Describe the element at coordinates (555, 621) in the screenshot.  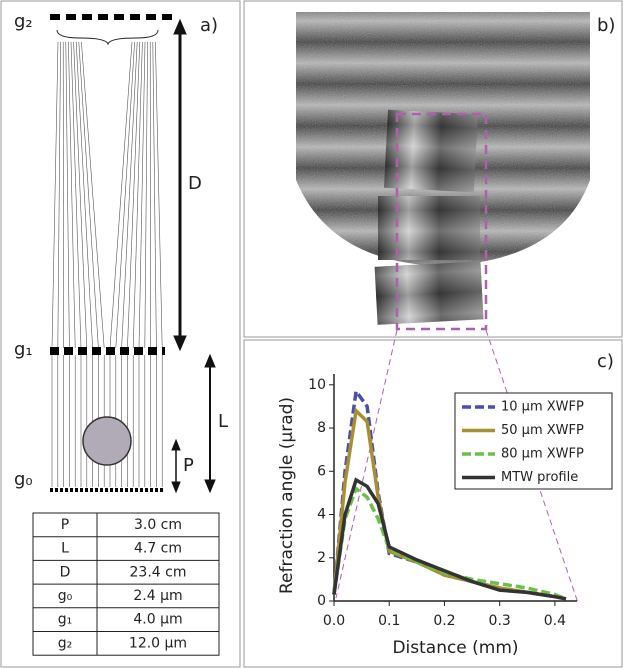
I see `x-tick-label: 0.4` at that location.